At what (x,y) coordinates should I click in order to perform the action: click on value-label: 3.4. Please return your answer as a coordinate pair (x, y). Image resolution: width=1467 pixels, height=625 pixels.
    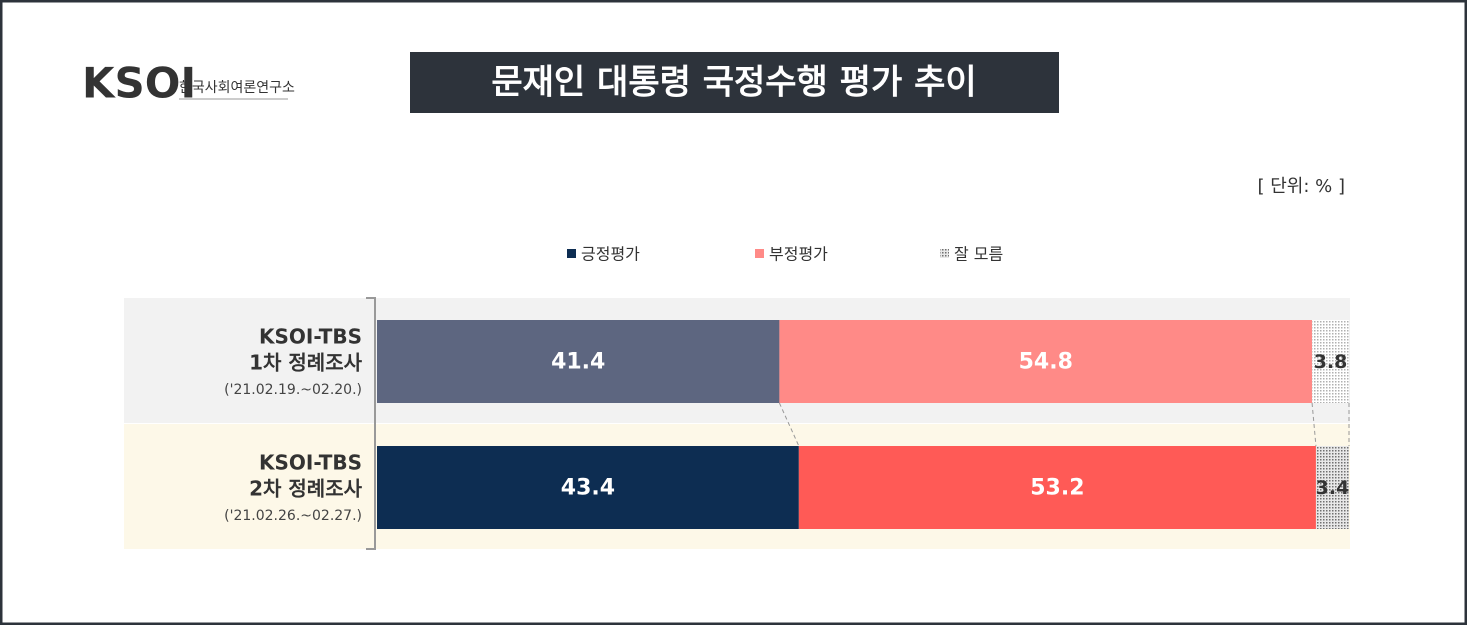
    Looking at the image, I should click on (1333, 488).